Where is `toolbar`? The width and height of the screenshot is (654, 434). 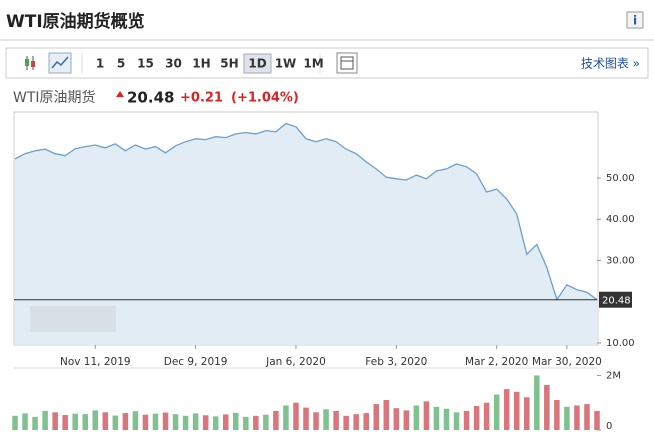
toolbar is located at coordinates (327, 63).